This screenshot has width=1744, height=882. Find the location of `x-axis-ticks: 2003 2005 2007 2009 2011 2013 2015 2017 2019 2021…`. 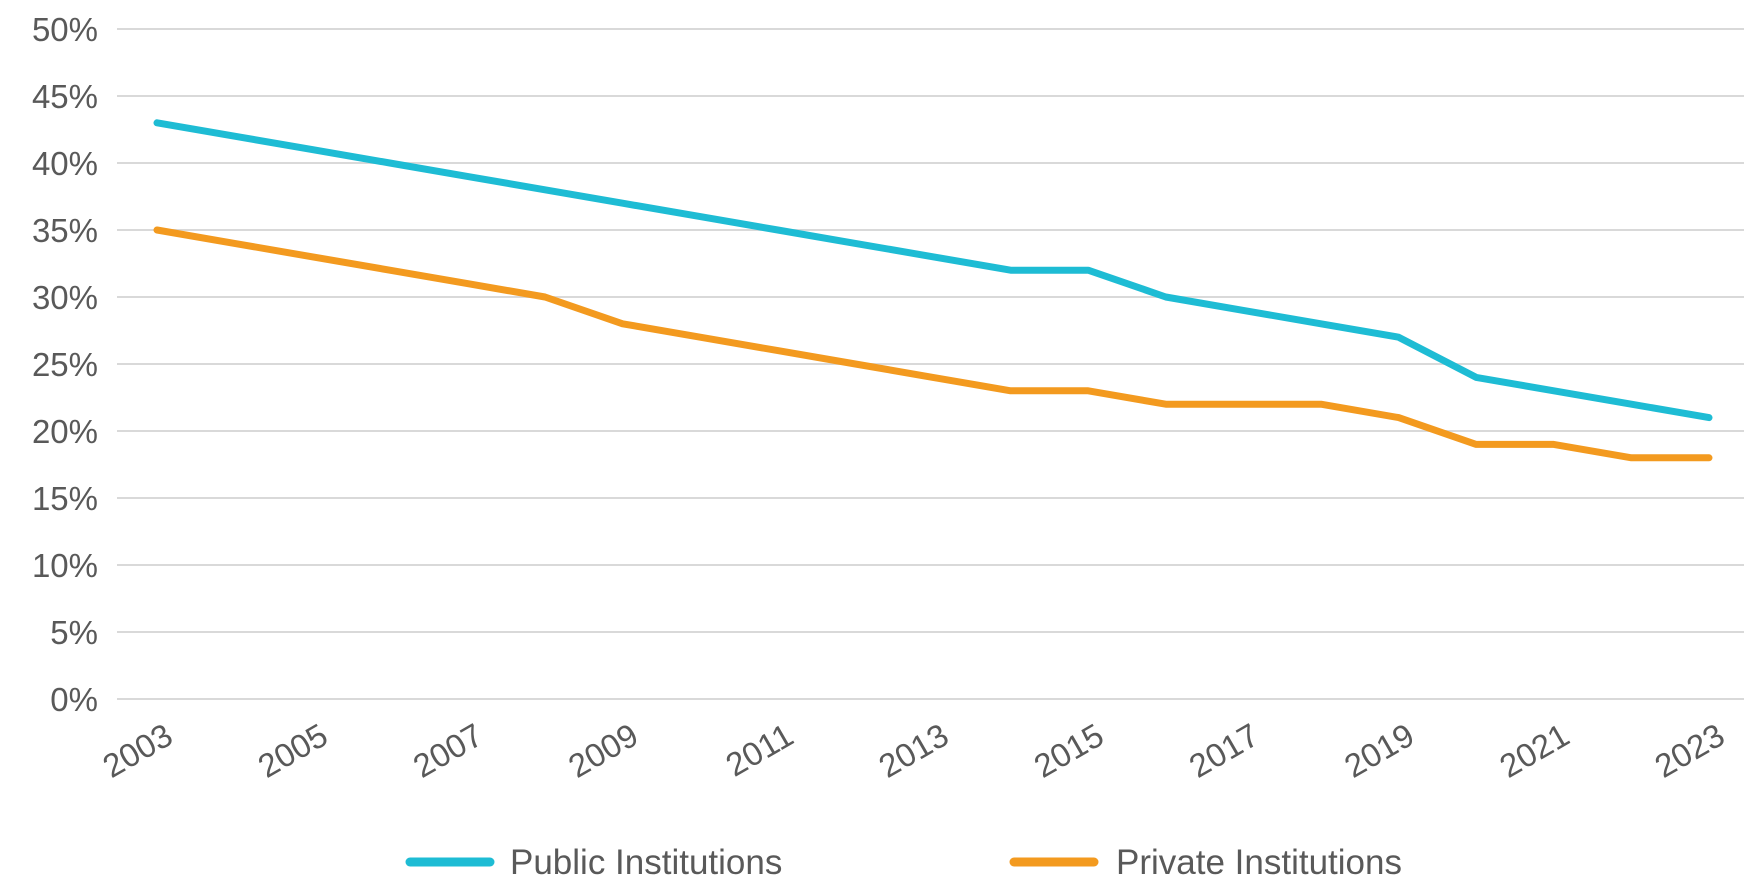

x-axis-ticks: 2003 2005 2007 2009 2011 2013 2015 2017 2019 2021… is located at coordinates (913, 750).